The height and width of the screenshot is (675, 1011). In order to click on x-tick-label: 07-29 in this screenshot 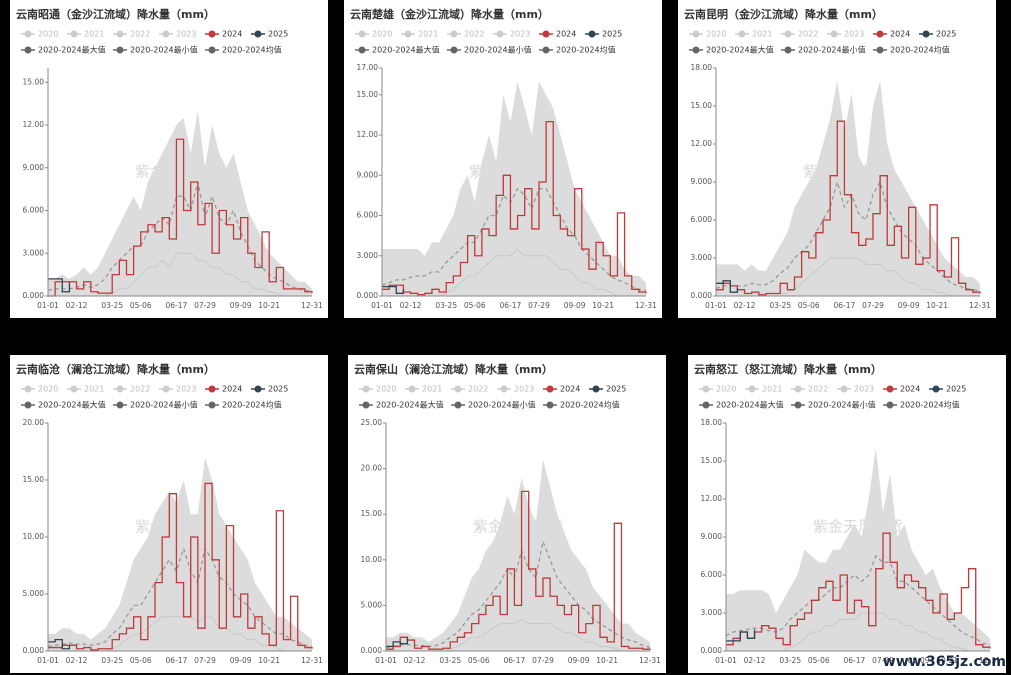, I will do `click(873, 305)`.